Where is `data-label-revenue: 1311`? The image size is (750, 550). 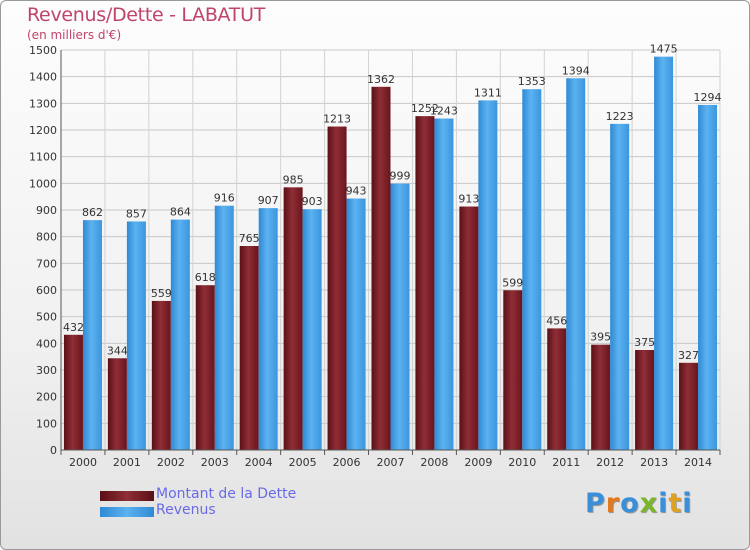
data-label-revenue: 1311 is located at coordinates (488, 92).